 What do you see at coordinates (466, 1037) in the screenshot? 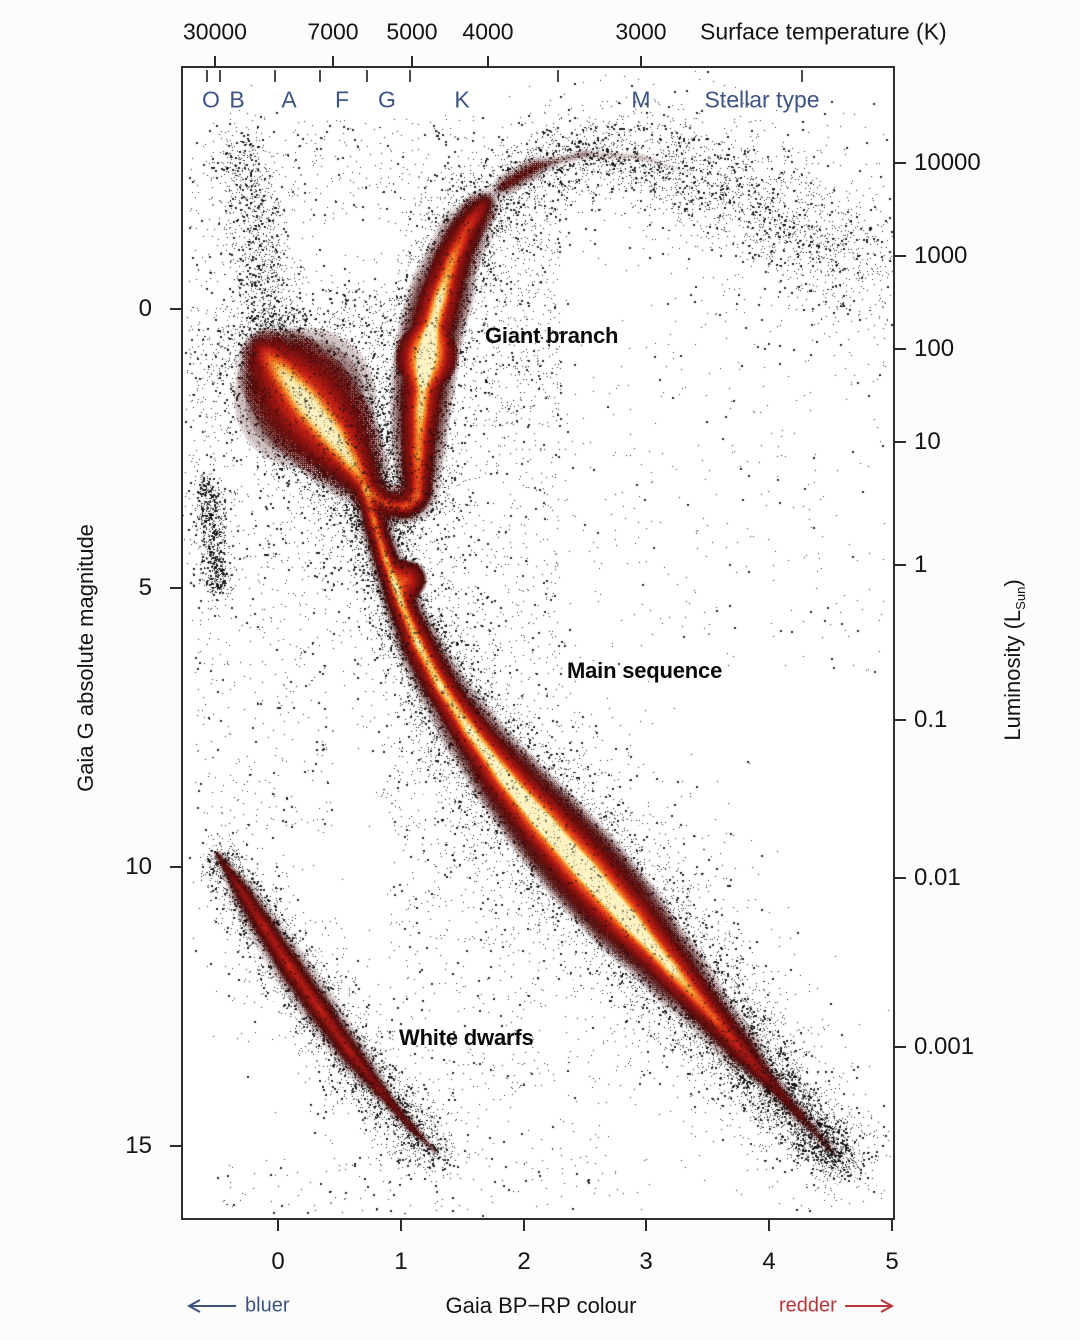
I see `annotation-white-dwarfs: White dwarfs` at bounding box center [466, 1037].